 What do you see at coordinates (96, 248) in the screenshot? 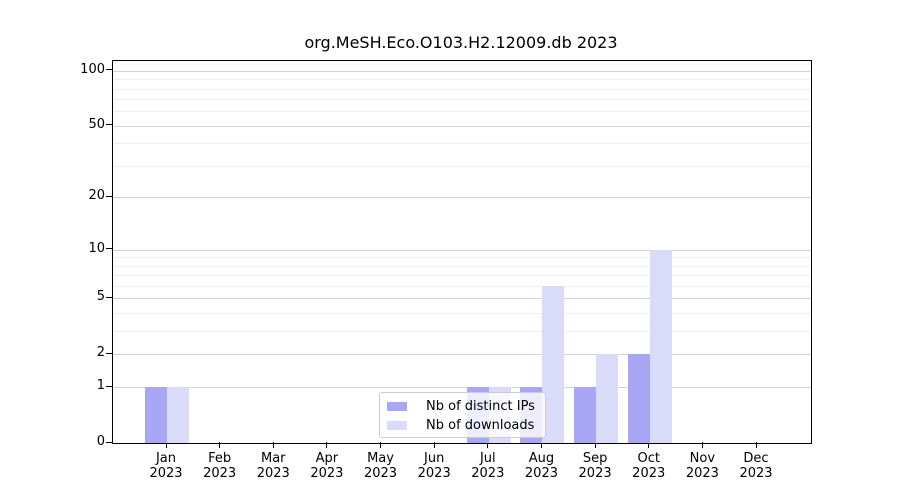
I see `y-tick-label-10: 10` at bounding box center [96, 248].